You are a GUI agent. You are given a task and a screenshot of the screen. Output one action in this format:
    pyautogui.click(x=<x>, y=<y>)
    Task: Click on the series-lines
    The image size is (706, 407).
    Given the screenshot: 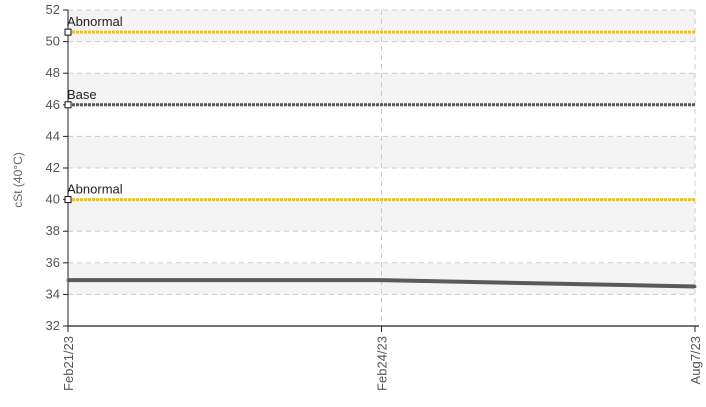 What is the action you would take?
    pyautogui.click(x=381, y=283)
    